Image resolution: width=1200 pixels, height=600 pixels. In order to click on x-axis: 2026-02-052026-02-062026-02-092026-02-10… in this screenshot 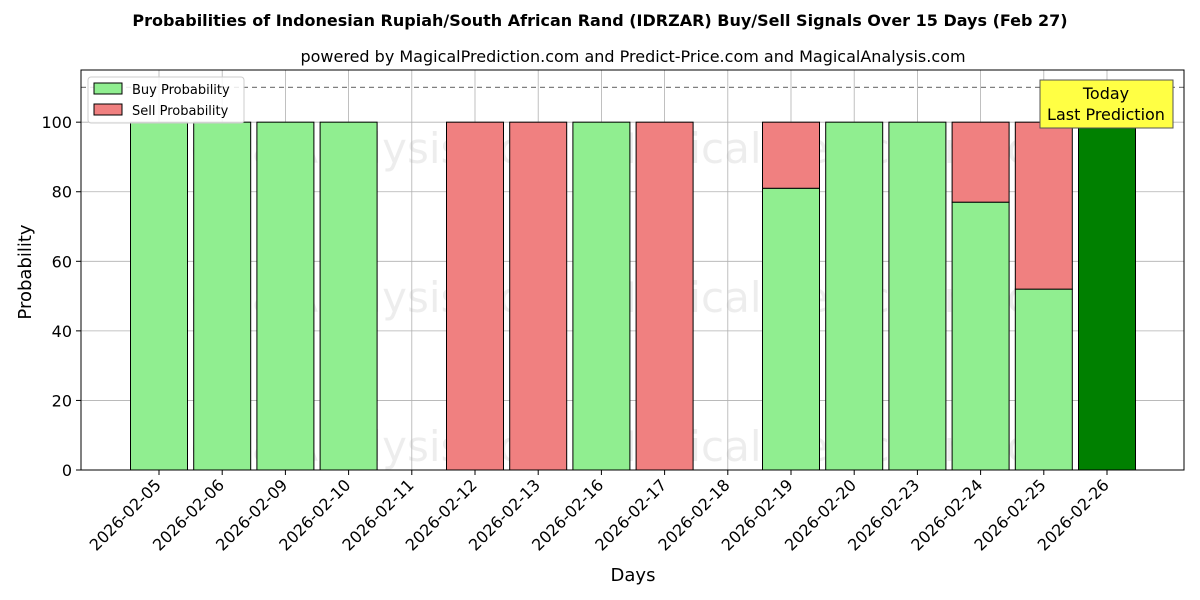, I will do `click(599, 512)`.